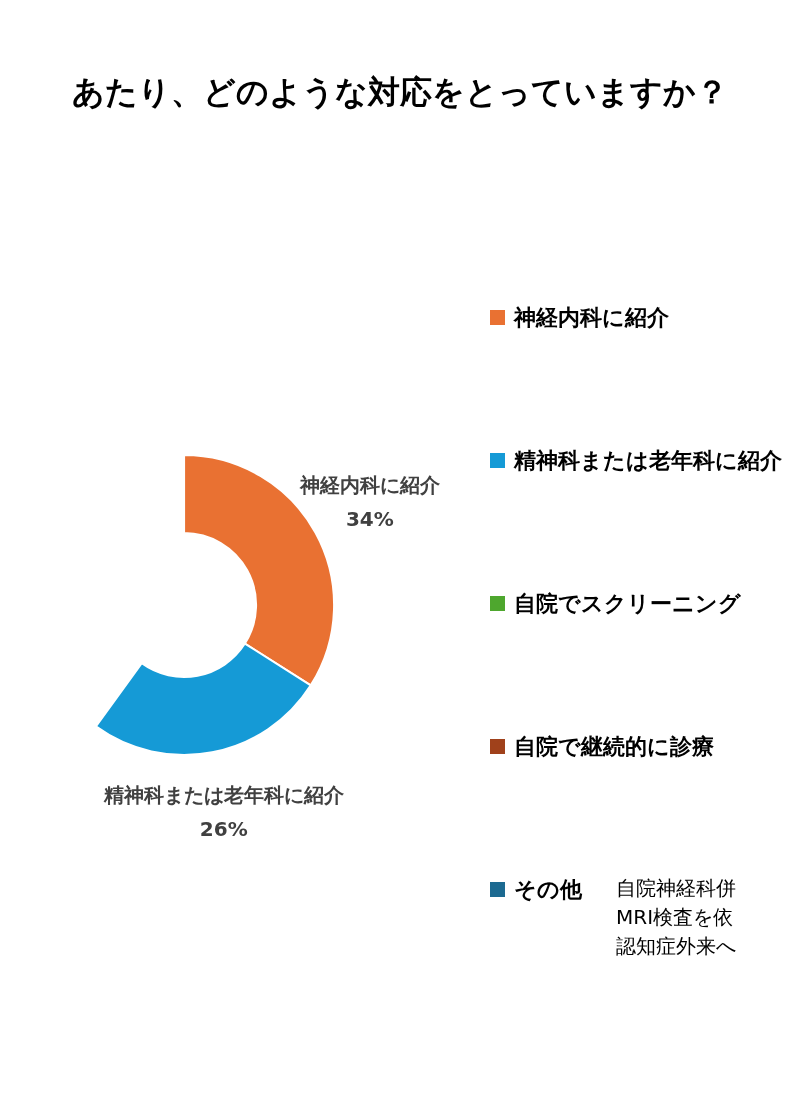 This screenshot has width=800, height=1100. Describe the element at coordinates (548, 889) in the screenshot. I see `legend-label: その他` at that location.